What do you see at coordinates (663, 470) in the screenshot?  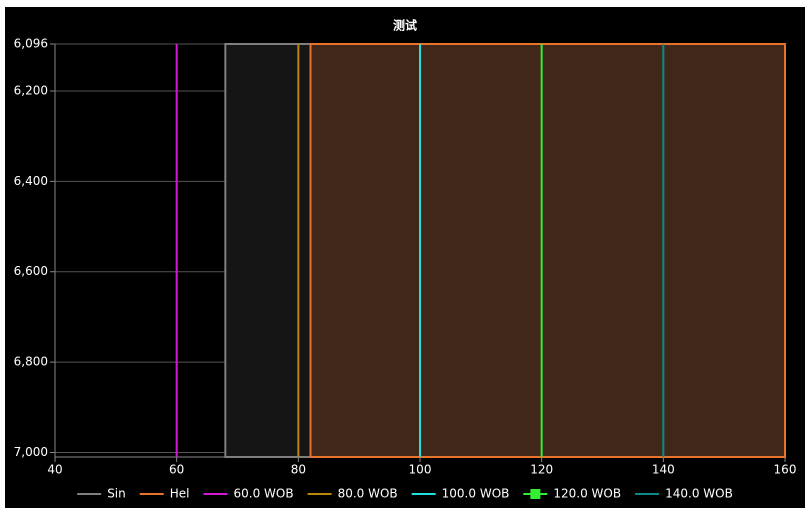 I see `x-tick-label: 140` at bounding box center [663, 470].